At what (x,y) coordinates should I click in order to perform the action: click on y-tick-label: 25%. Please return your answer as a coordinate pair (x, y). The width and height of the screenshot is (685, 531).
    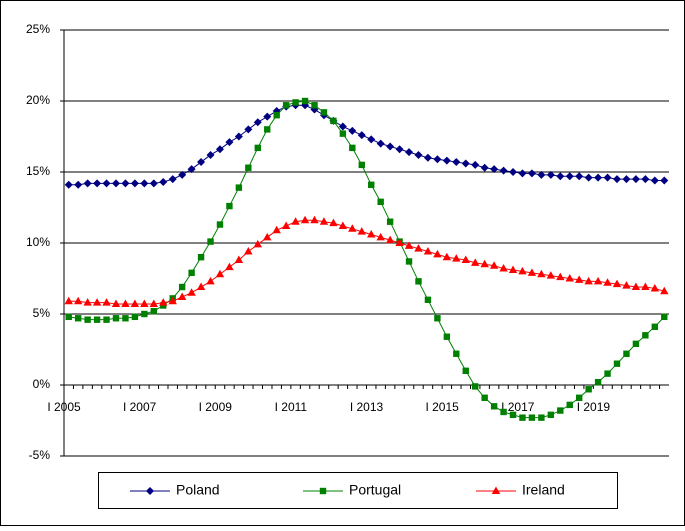
    Looking at the image, I should click on (38, 29).